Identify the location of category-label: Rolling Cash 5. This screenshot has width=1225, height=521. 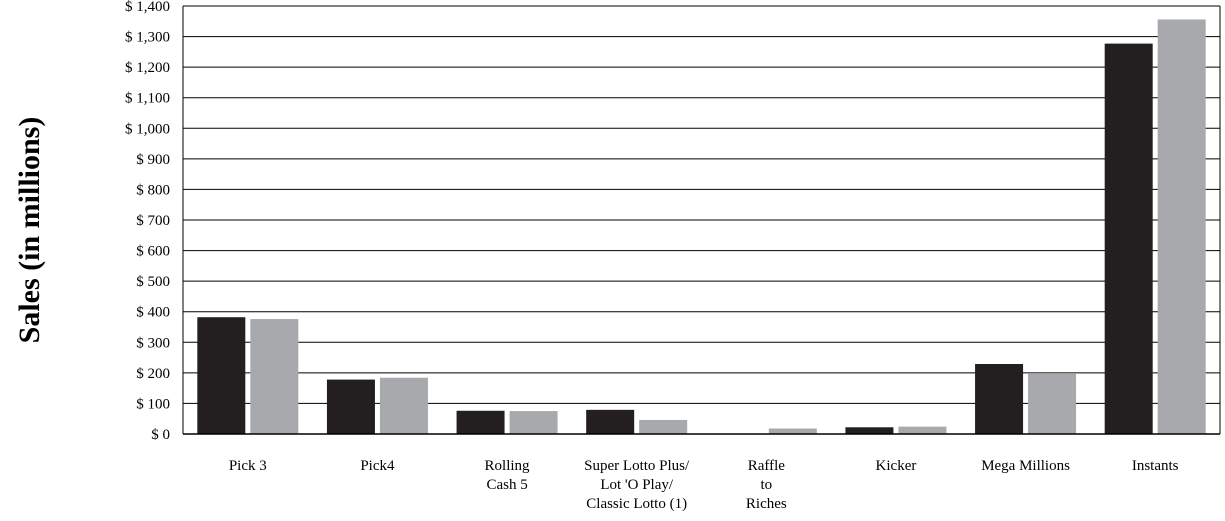
(508, 475).